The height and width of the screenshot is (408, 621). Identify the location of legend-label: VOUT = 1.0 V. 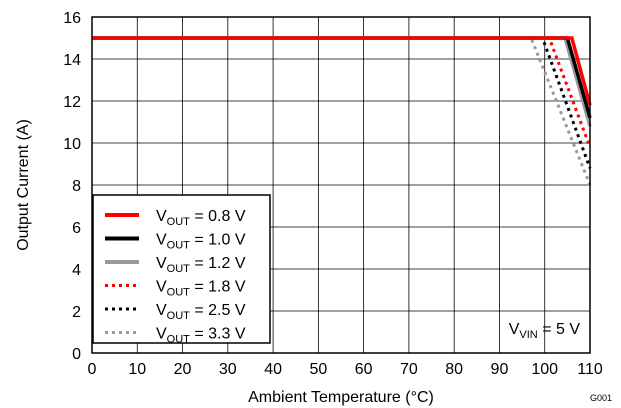
(201, 242).